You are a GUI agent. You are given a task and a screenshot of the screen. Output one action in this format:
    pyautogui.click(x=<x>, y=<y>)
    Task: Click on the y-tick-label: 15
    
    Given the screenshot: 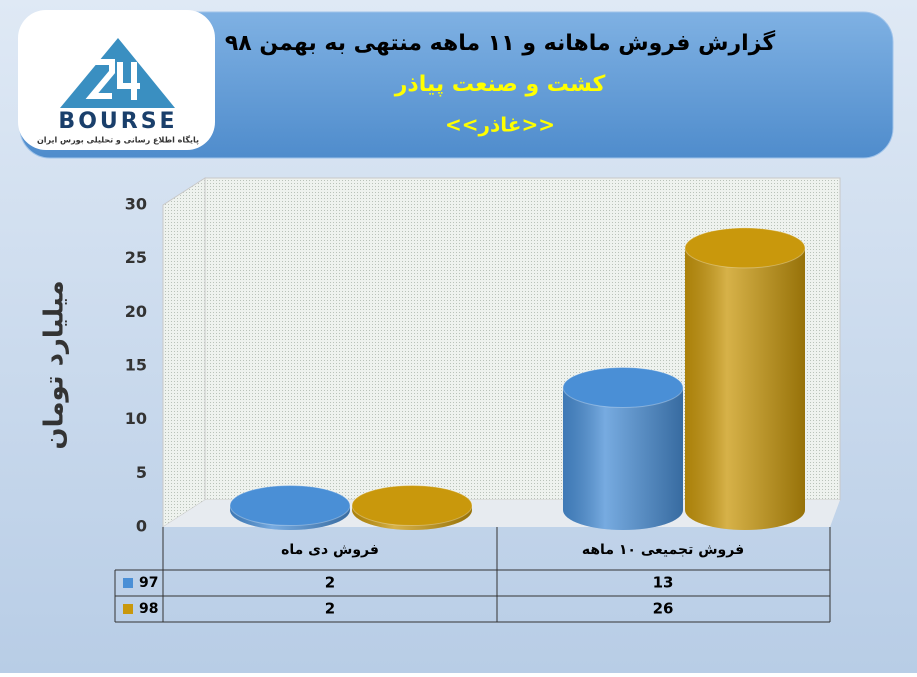 What is the action you would take?
    pyautogui.click(x=136, y=365)
    